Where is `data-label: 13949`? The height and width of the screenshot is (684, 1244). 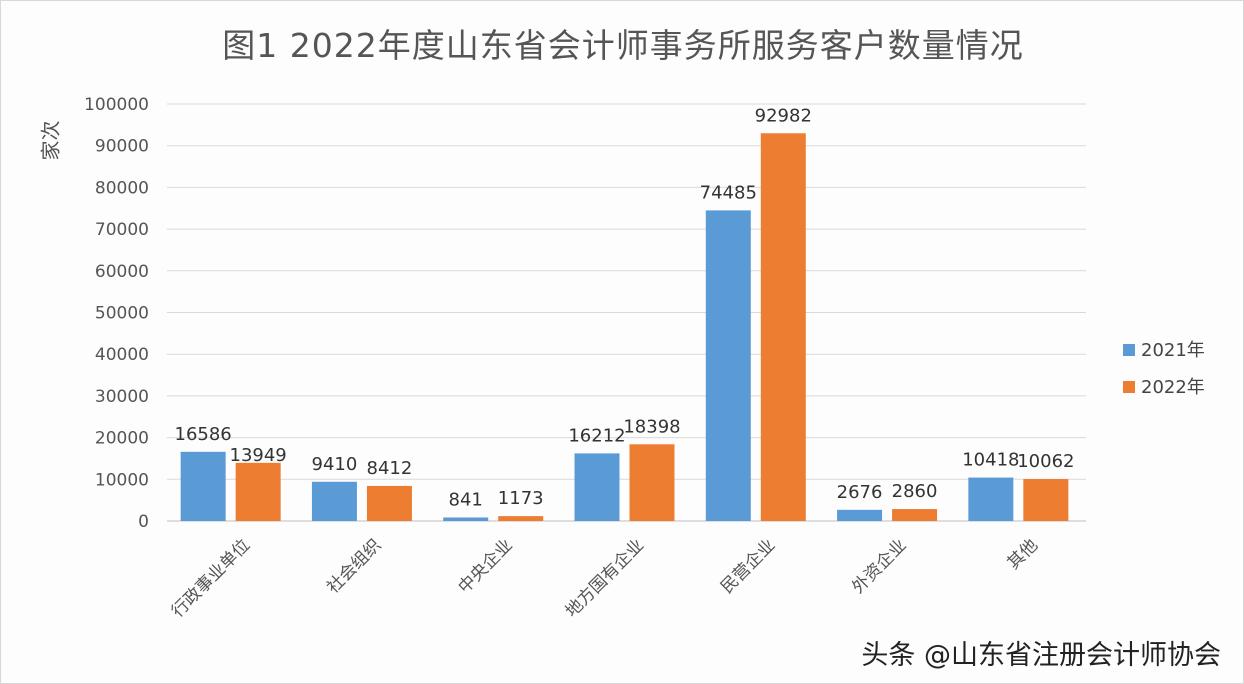
data-label: 13949 is located at coordinates (258, 455).